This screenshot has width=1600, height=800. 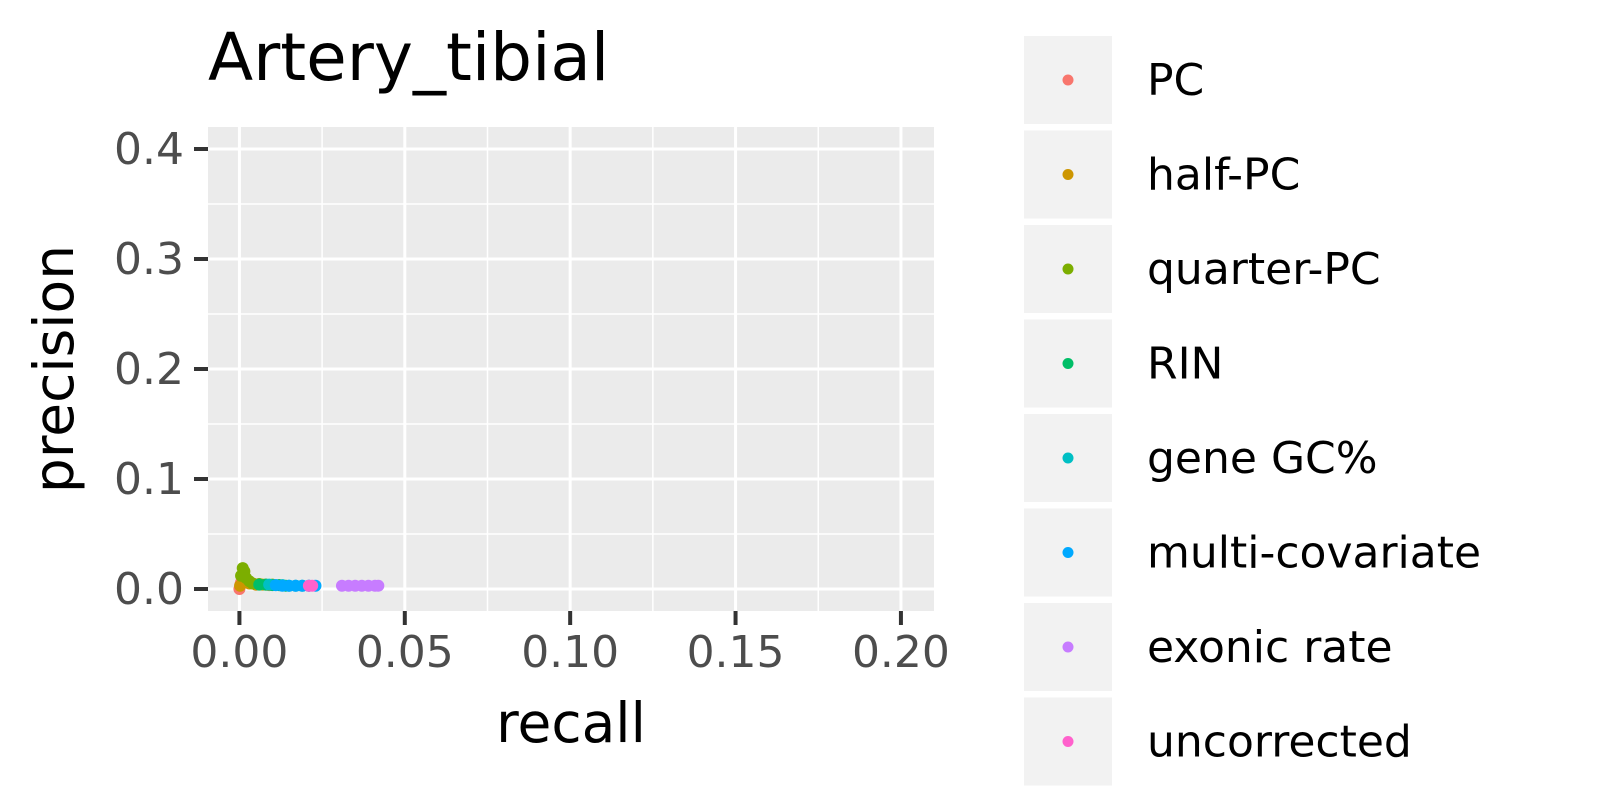 I want to click on legend-label-rin: RIN, so click(x=1185, y=364).